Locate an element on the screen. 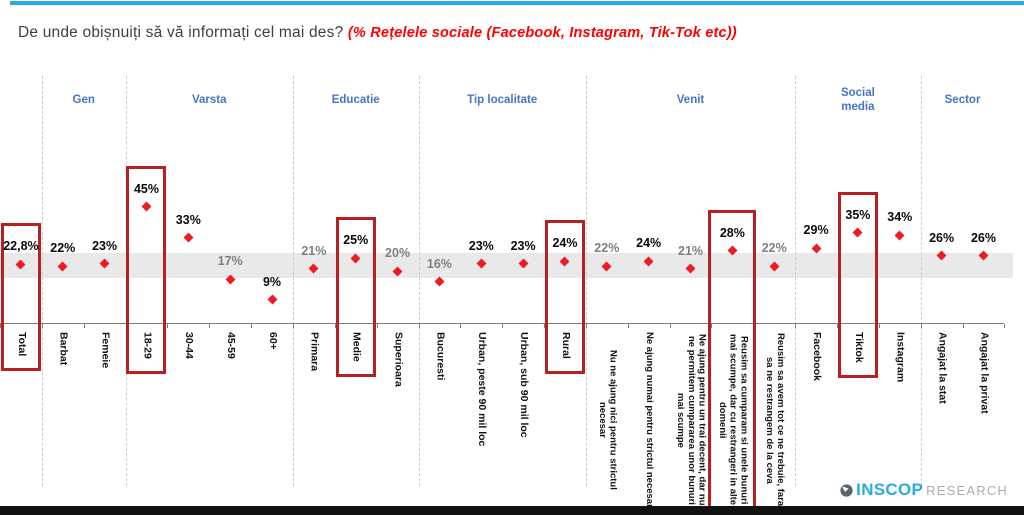 The height and width of the screenshot is (515, 1024). value-label: 45% is located at coordinates (146, 188).